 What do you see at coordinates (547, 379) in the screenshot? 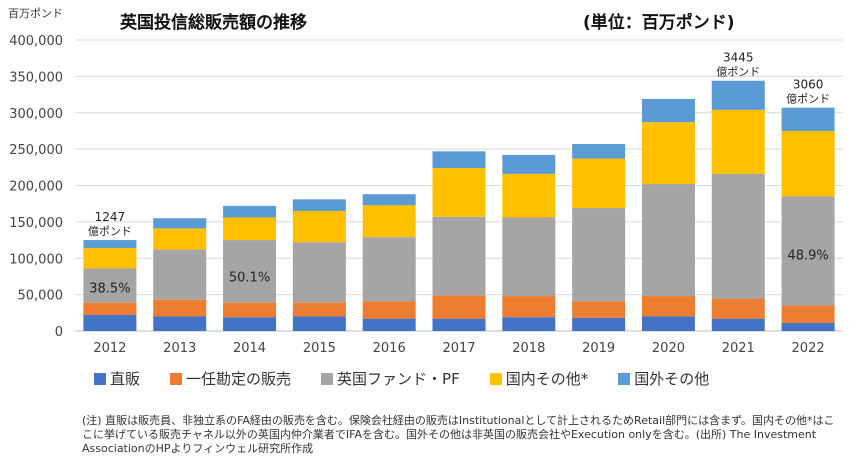
I see `legend-label: 国内その他*` at bounding box center [547, 379].